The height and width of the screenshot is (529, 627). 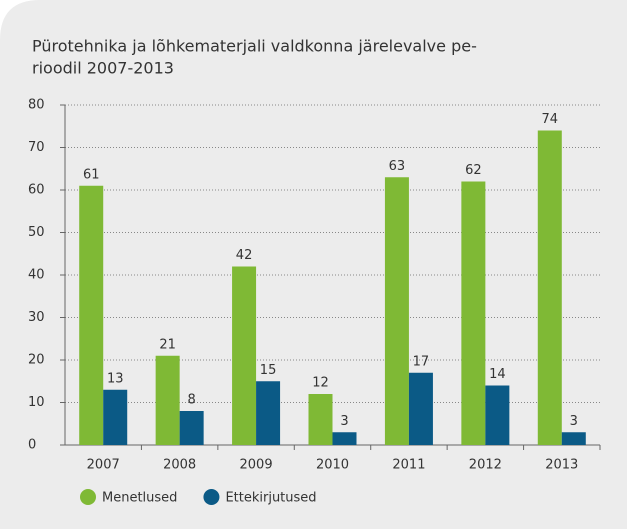 I want to click on value-label: 14, so click(x=497, y=374).